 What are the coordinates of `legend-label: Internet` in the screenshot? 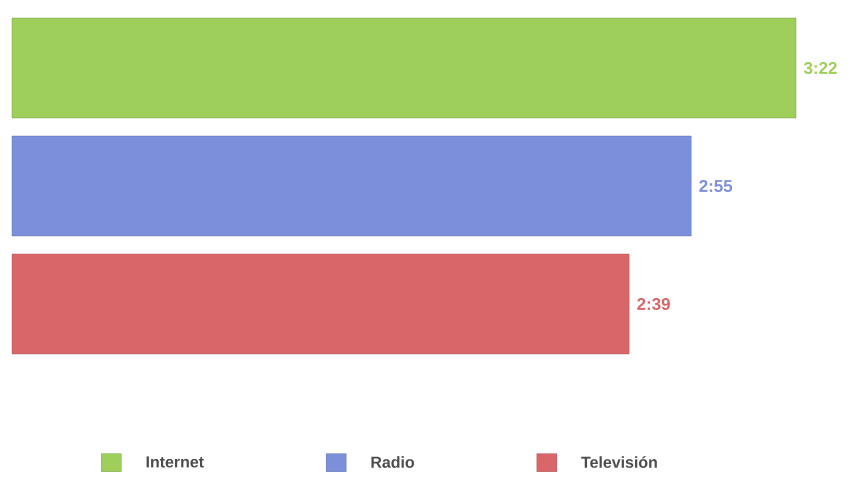 It's located at (175, 462).